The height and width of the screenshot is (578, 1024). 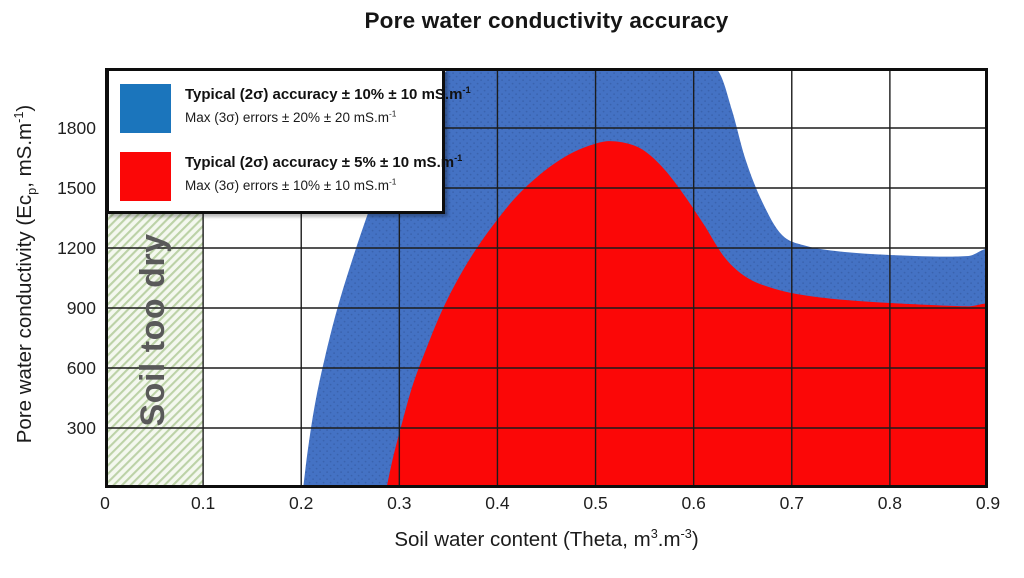 I want to click on legend-swatch-blue, so click(x=145, y=108).